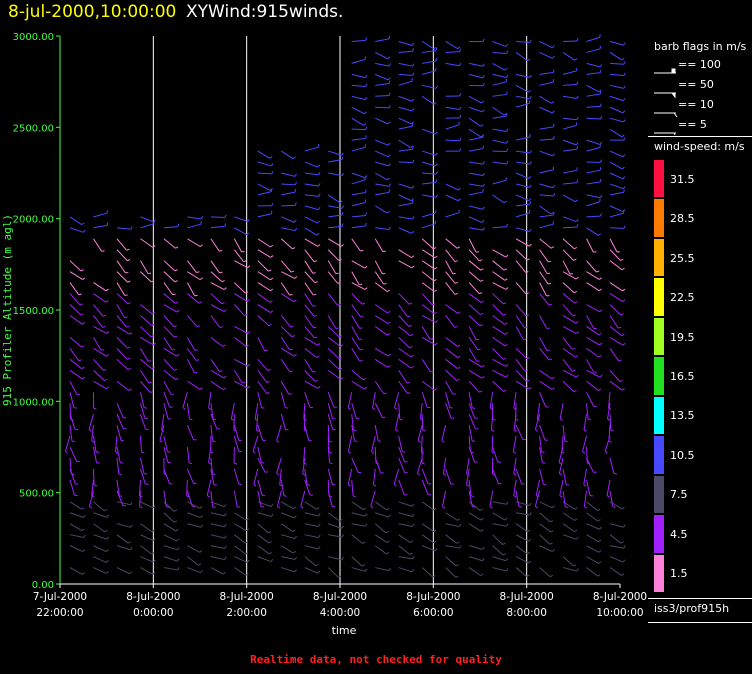  What do you see at coordinates (43, 585) in the screenshot?
I see `y-tick-label: 0.00` at bounding box center [43, 585].